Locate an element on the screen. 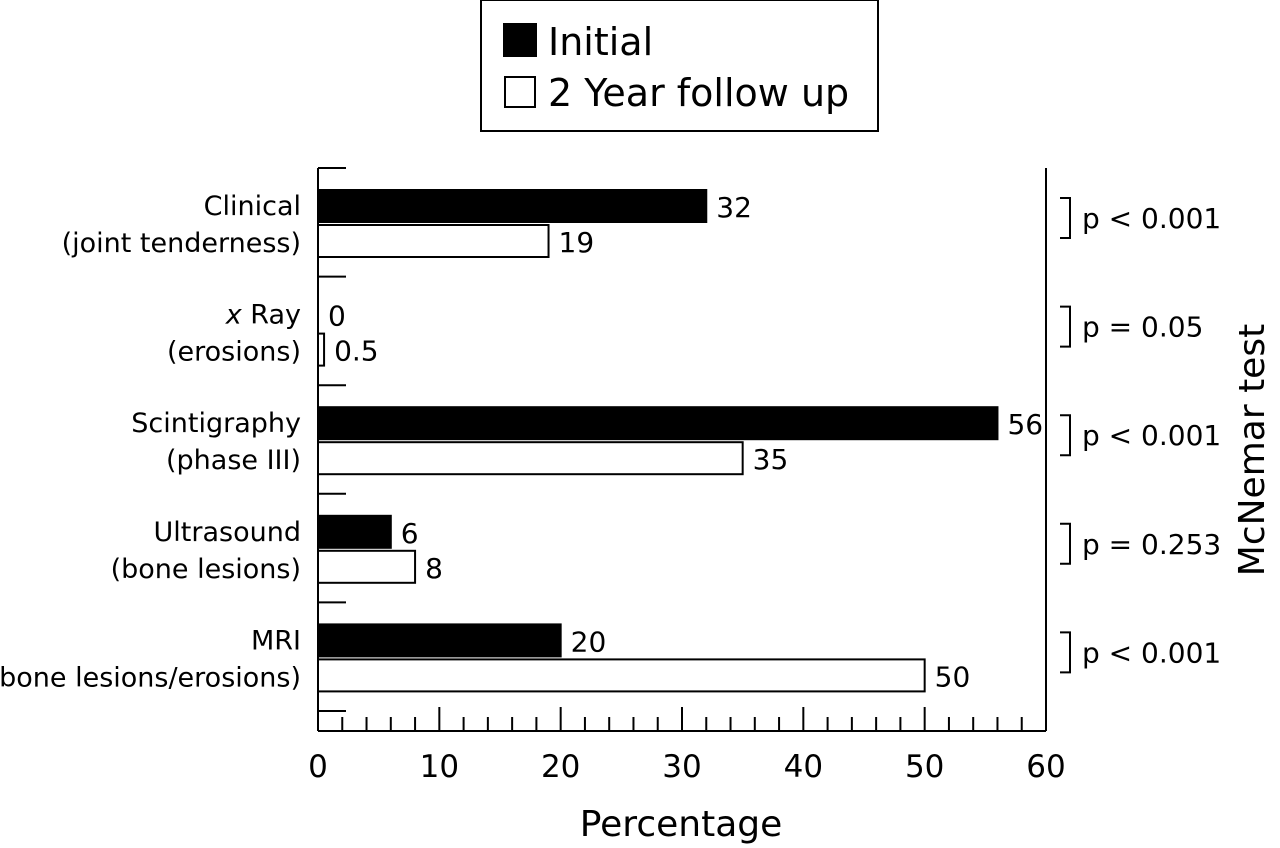 The height and width of the screenshot is (848, 1280). value-label: 20 is located at coordinates (589, 641).